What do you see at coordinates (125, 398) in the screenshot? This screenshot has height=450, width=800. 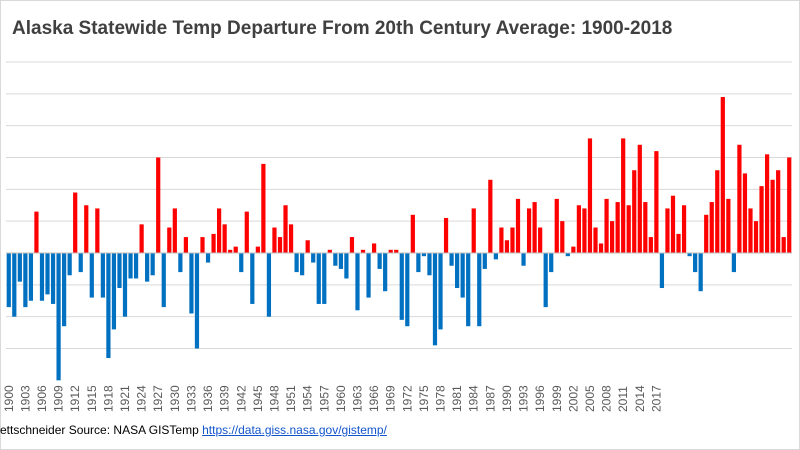 I see `x-tick-label: 1921` at bounding box center [125, 398].